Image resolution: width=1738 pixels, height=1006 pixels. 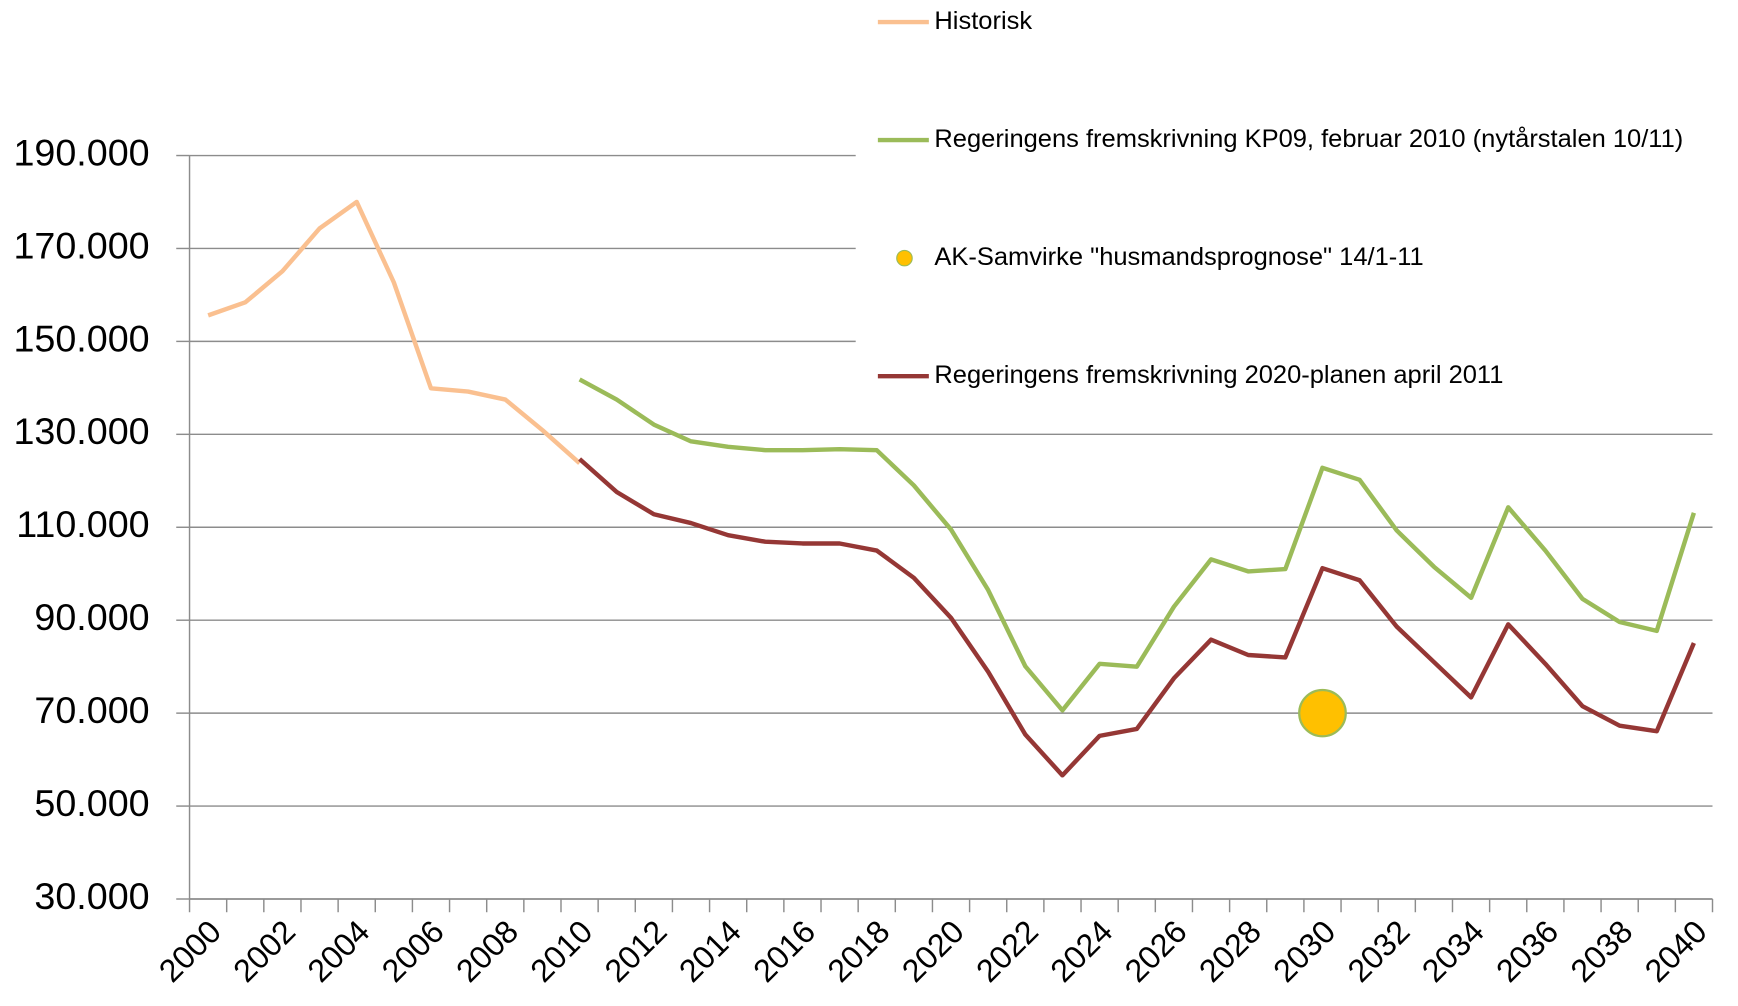 What do you see at coordinates (784, 951) in the screenshot?
I see `x-tick-label: 2016` at bounding box center [784, 951].